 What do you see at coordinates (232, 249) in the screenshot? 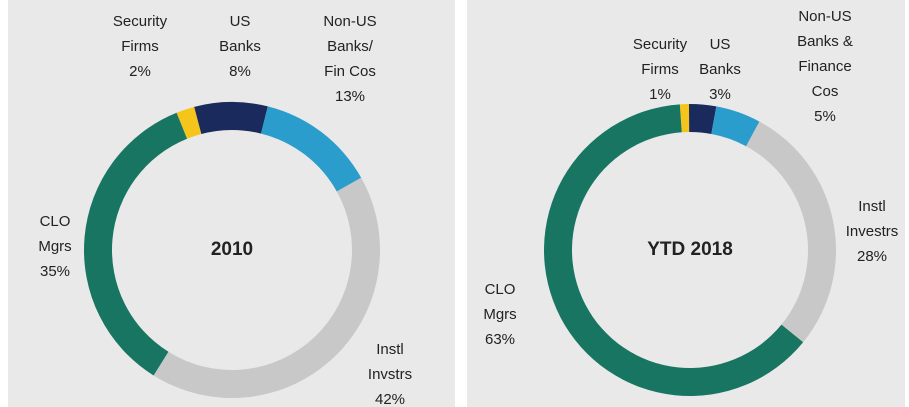
I see `chart-title: 2010` at bounding box center [232, 249].